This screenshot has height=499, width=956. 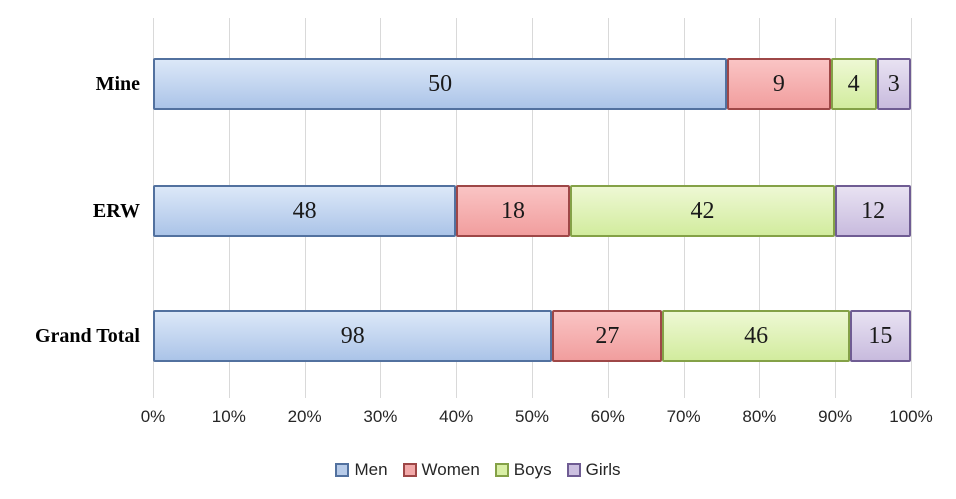 I want to click on bar-row: 48 18 42 12, so click(x=532, y=211).